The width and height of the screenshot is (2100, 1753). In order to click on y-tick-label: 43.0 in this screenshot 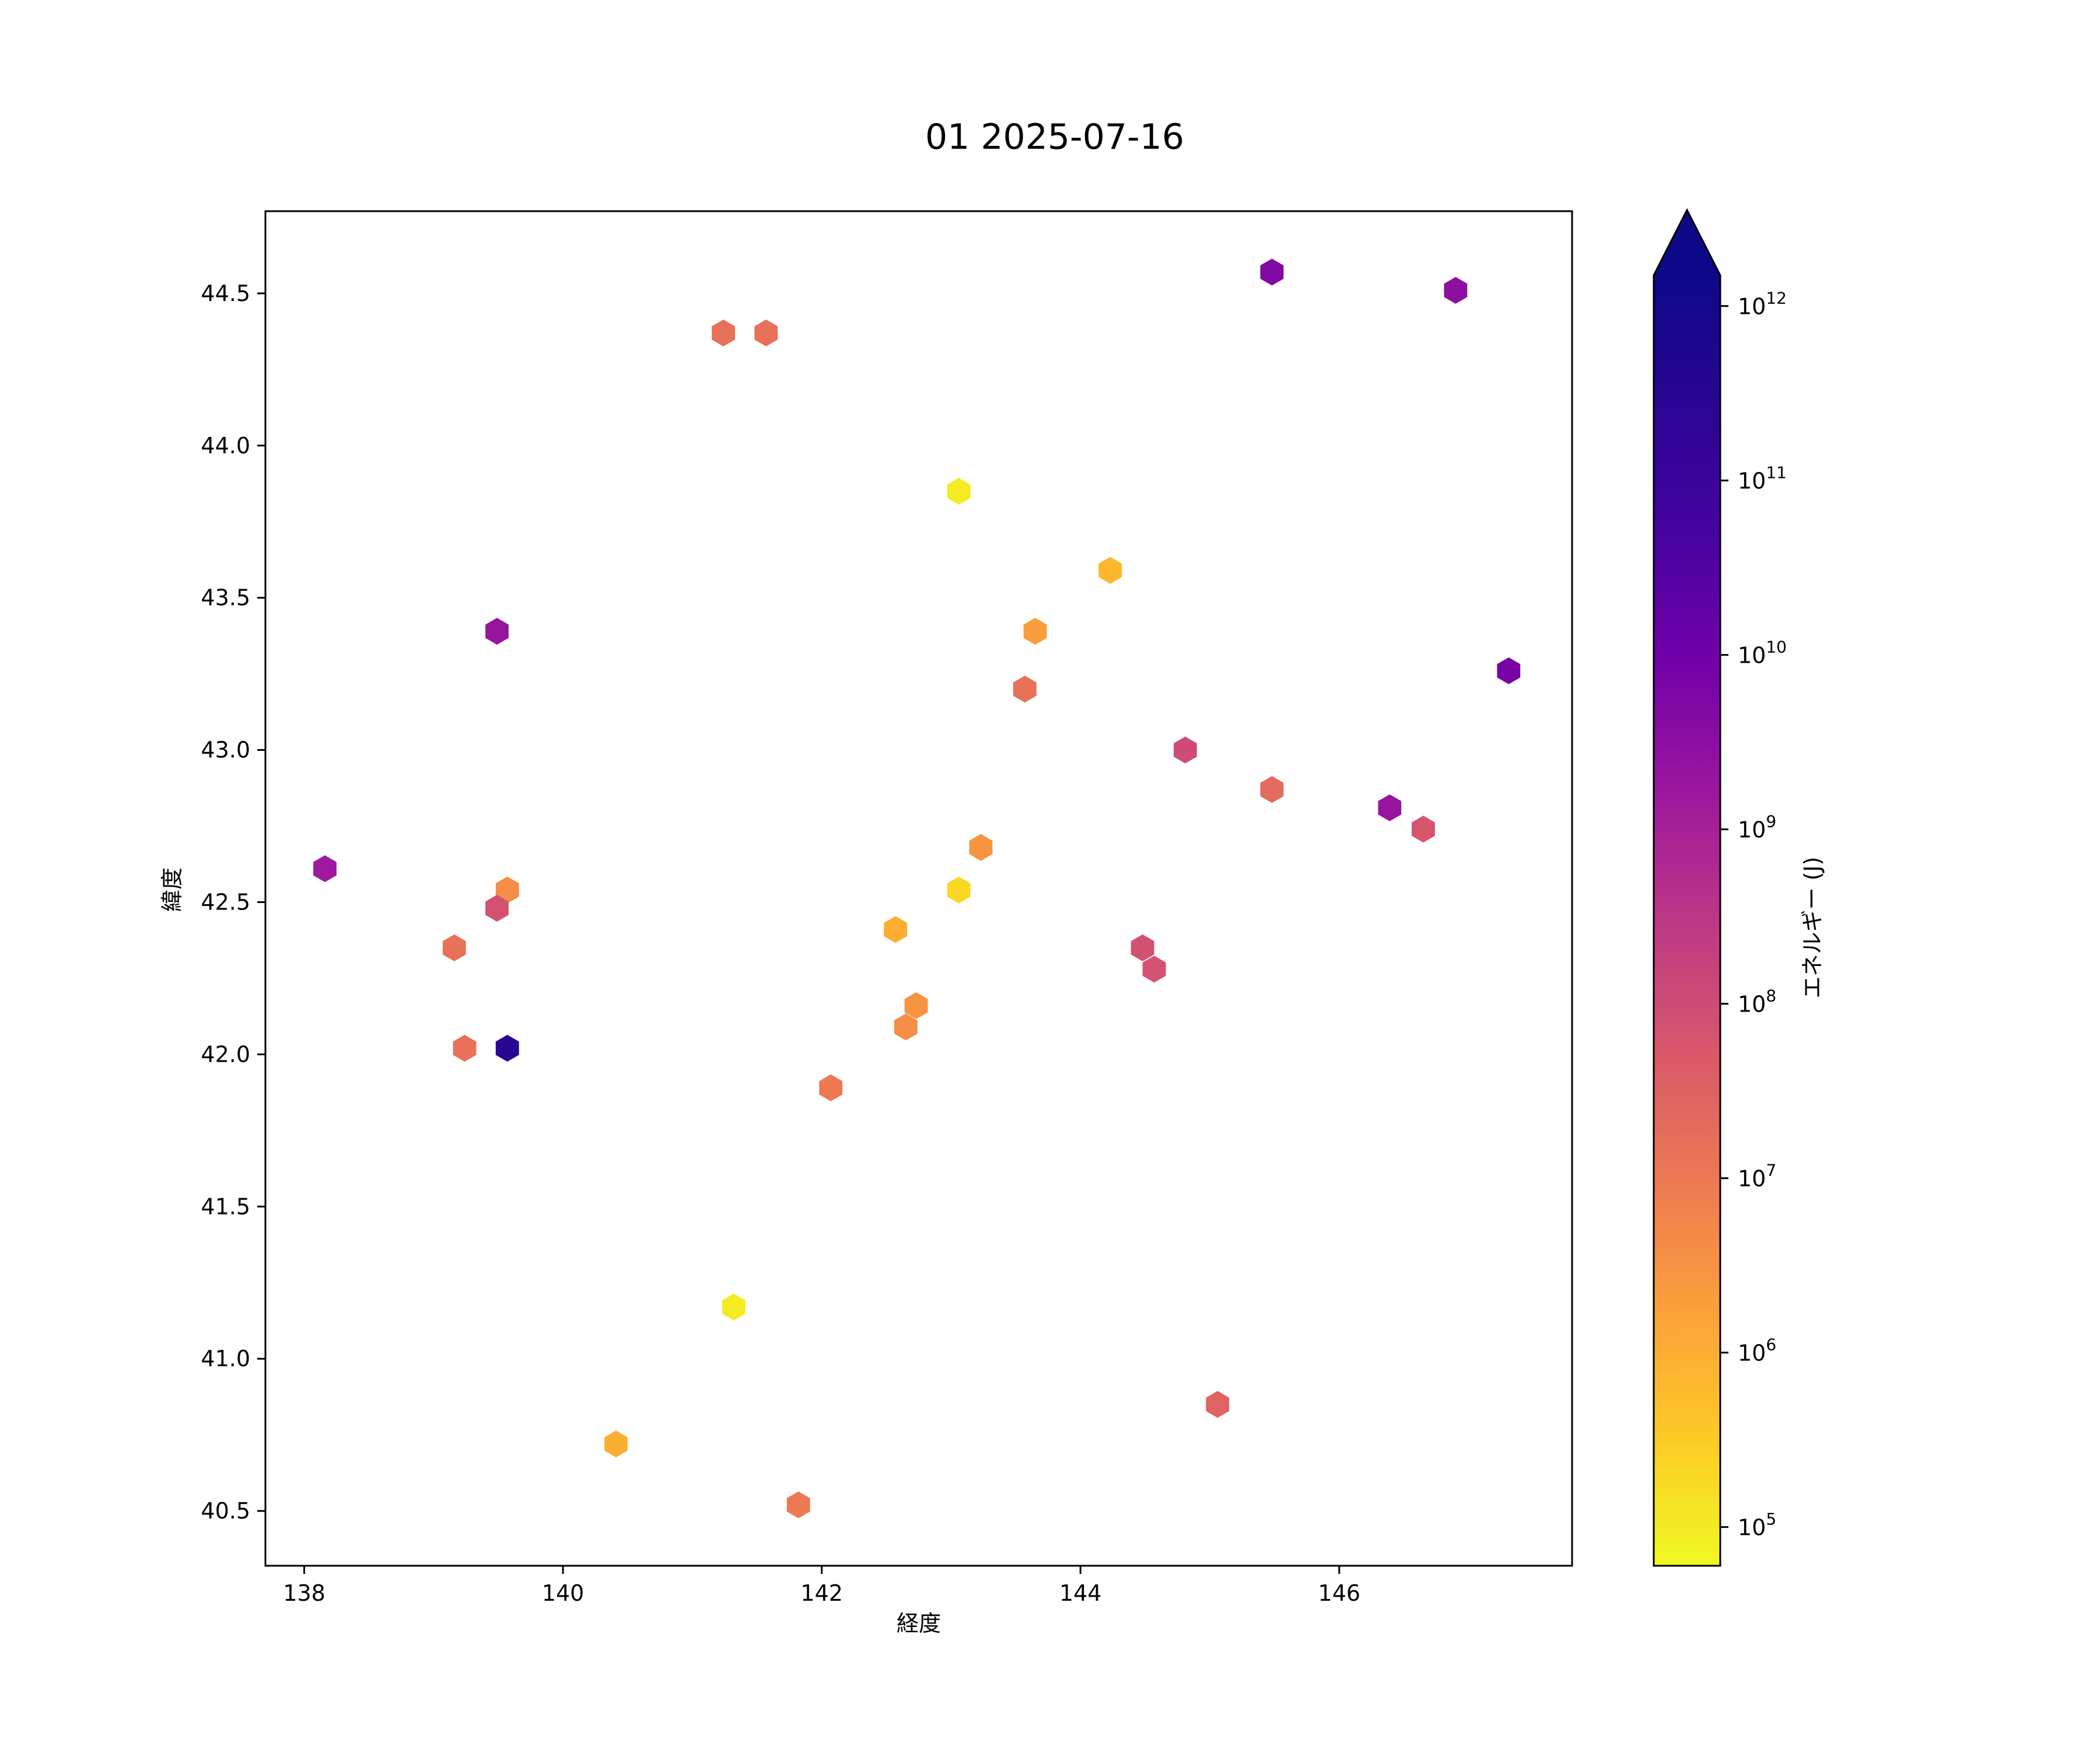, I will do `click(225, 750)`.